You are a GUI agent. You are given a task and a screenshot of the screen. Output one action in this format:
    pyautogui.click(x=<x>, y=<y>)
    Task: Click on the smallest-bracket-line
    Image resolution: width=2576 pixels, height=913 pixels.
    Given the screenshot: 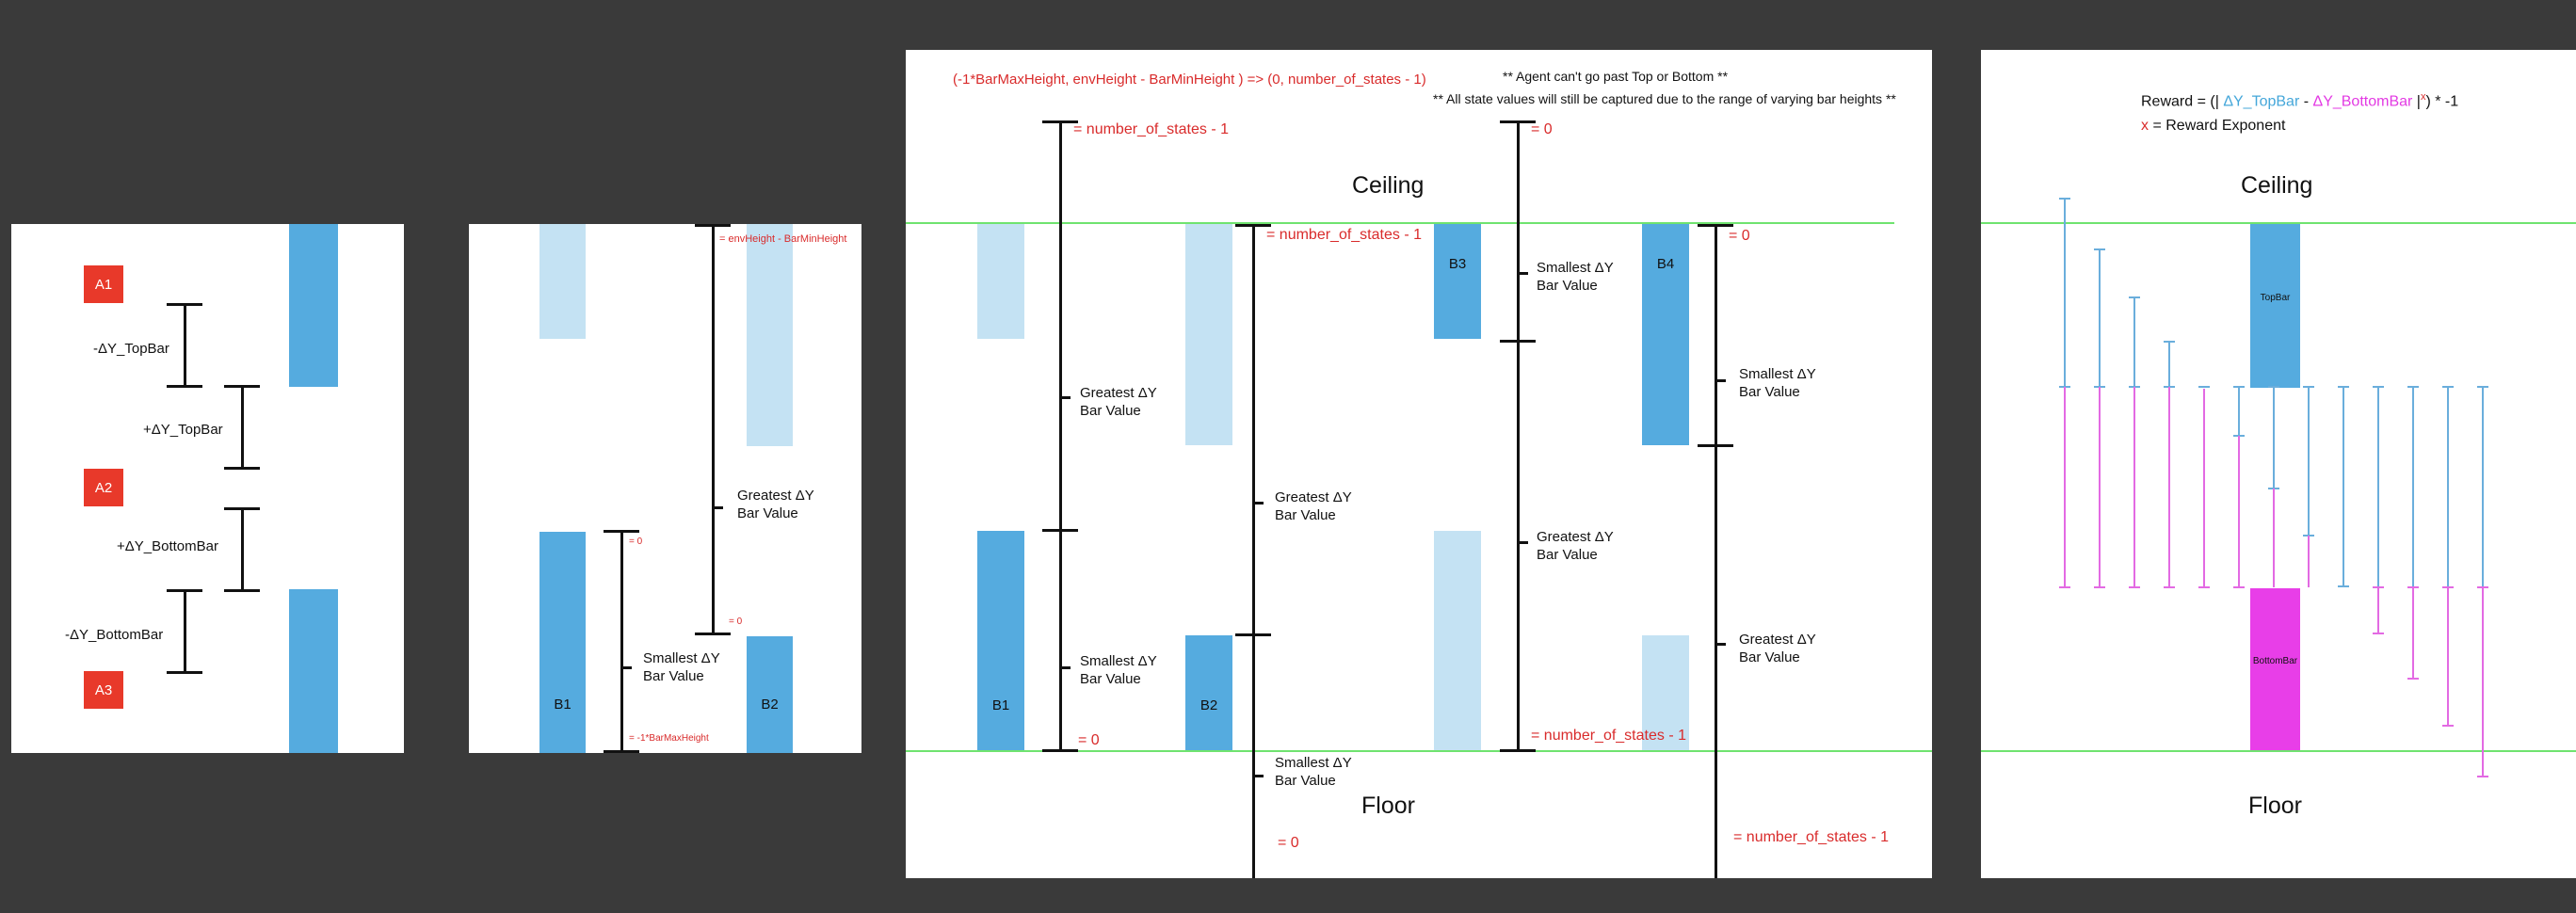 What is the action you would take?
    pyautogui.click(x=621, y=641)
    